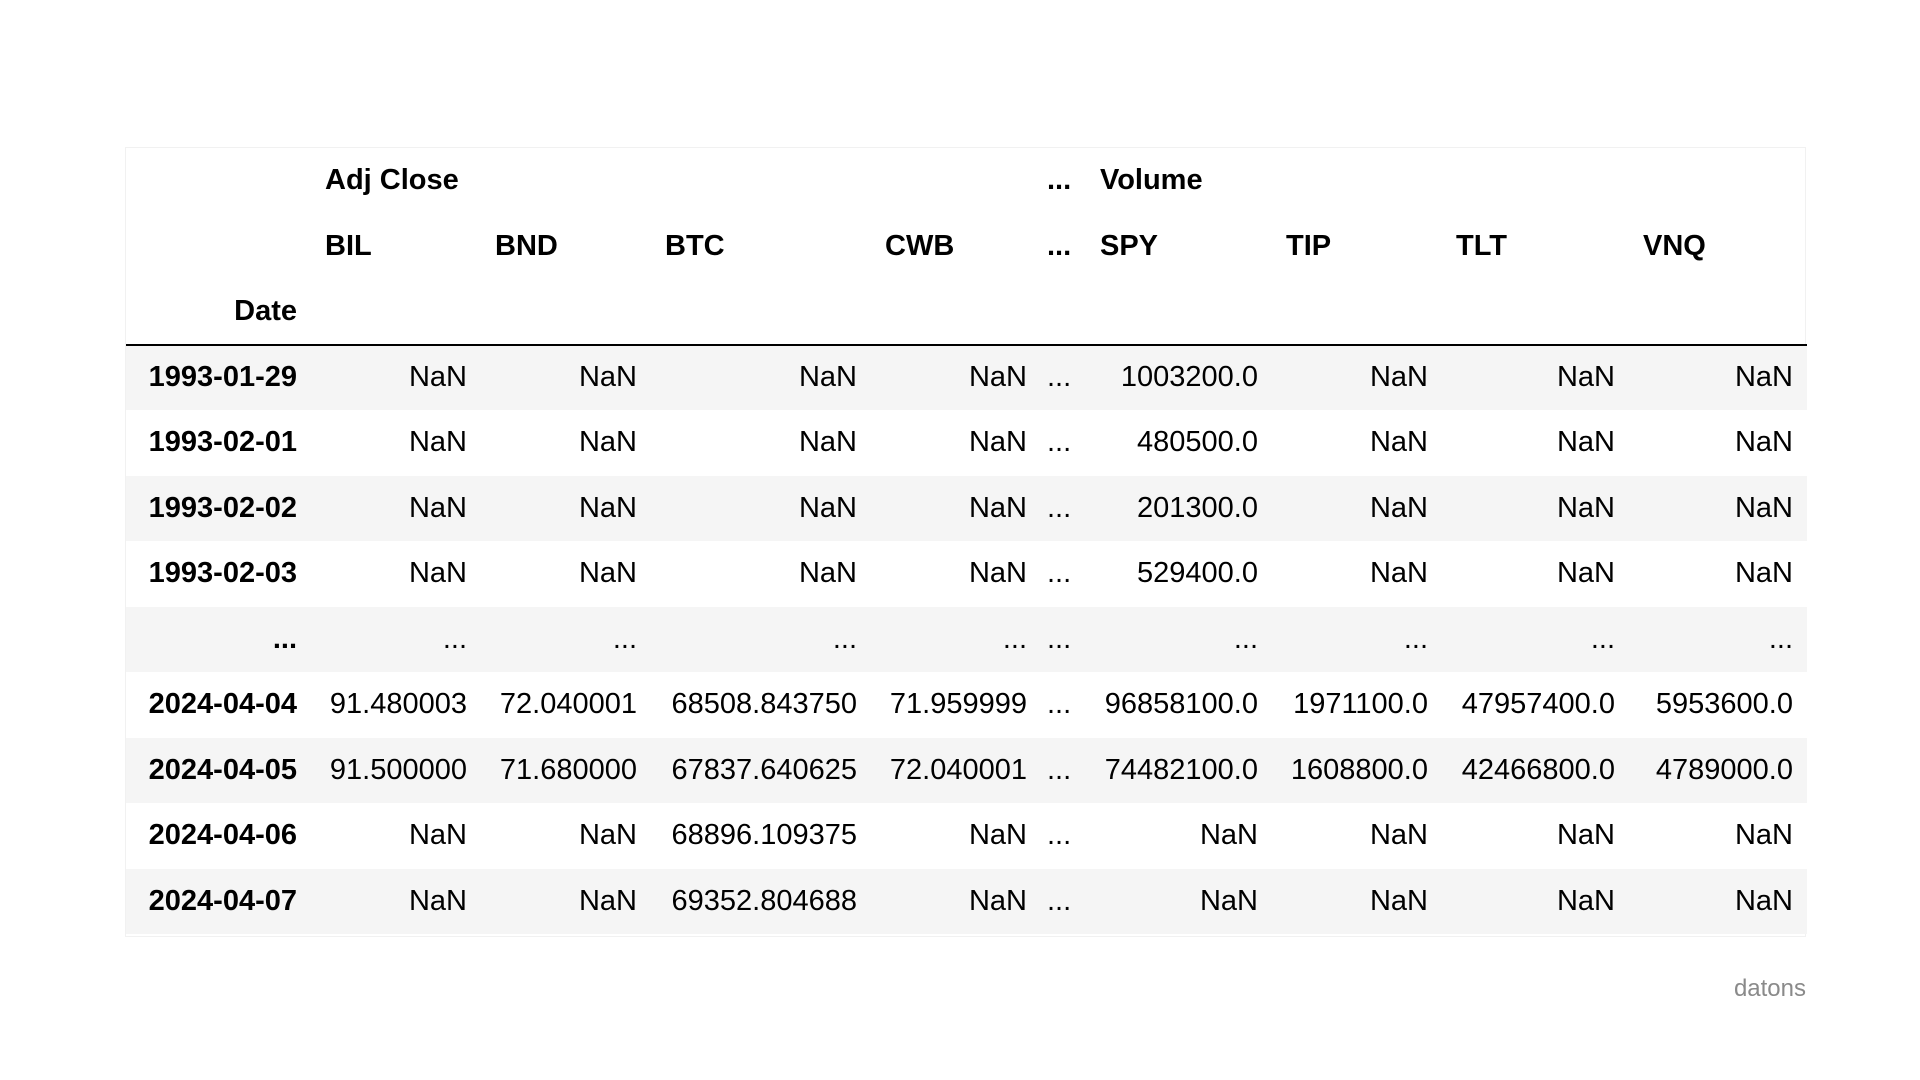  I want to click on row-index-date: 2024-04-04, so click(222, 704).